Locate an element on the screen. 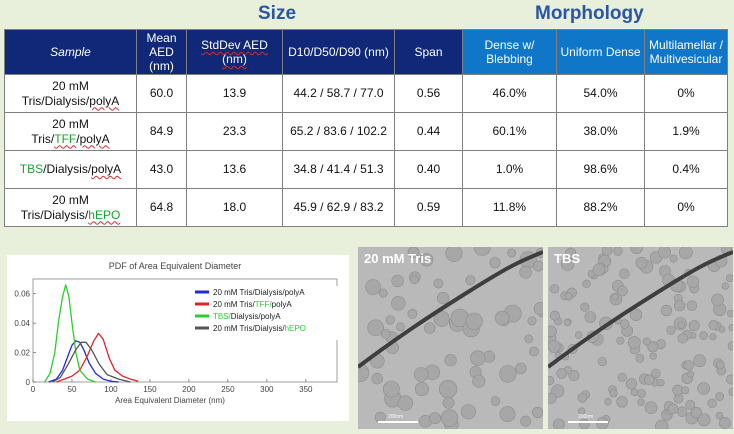 The image size is (734, 434). legend-entry-segment: 20 mM Tris/ is located at coordinates (234, 292).